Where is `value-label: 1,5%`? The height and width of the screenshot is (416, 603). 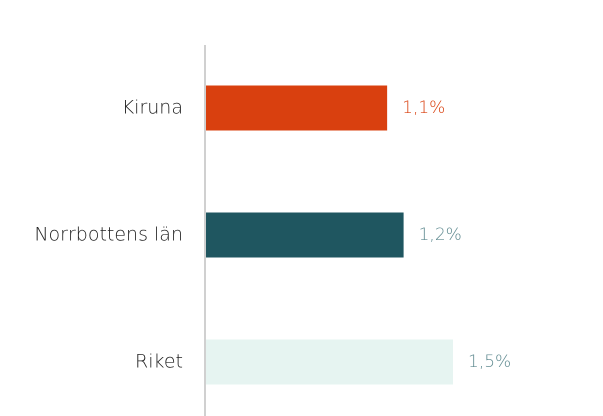 value-label: 1,5% is located at coordinates (489, 362).